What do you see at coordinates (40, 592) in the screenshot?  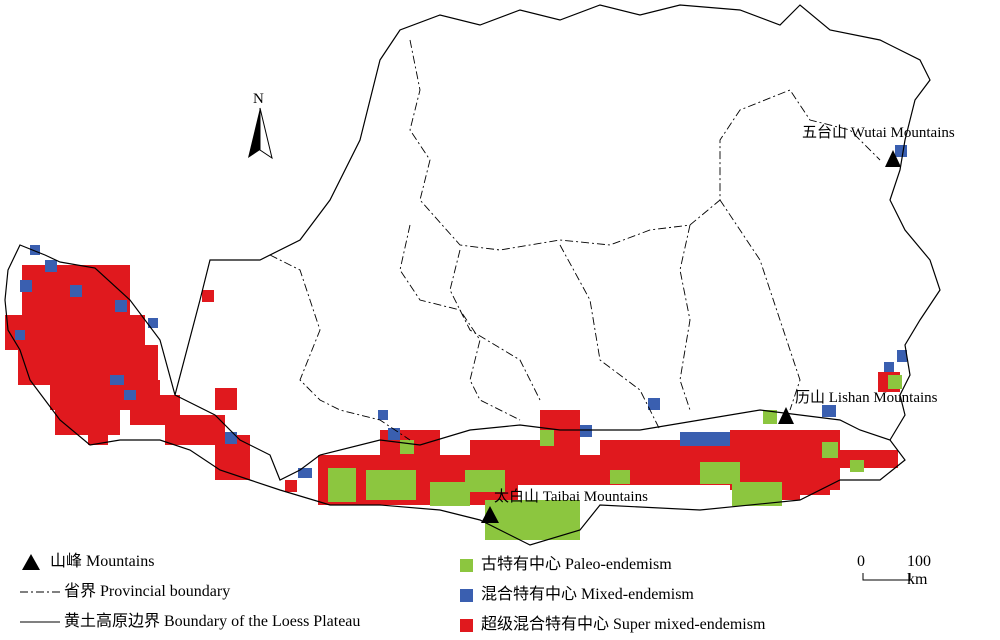 I see `dashdot-line-icon` at bounding box center [40, 592].